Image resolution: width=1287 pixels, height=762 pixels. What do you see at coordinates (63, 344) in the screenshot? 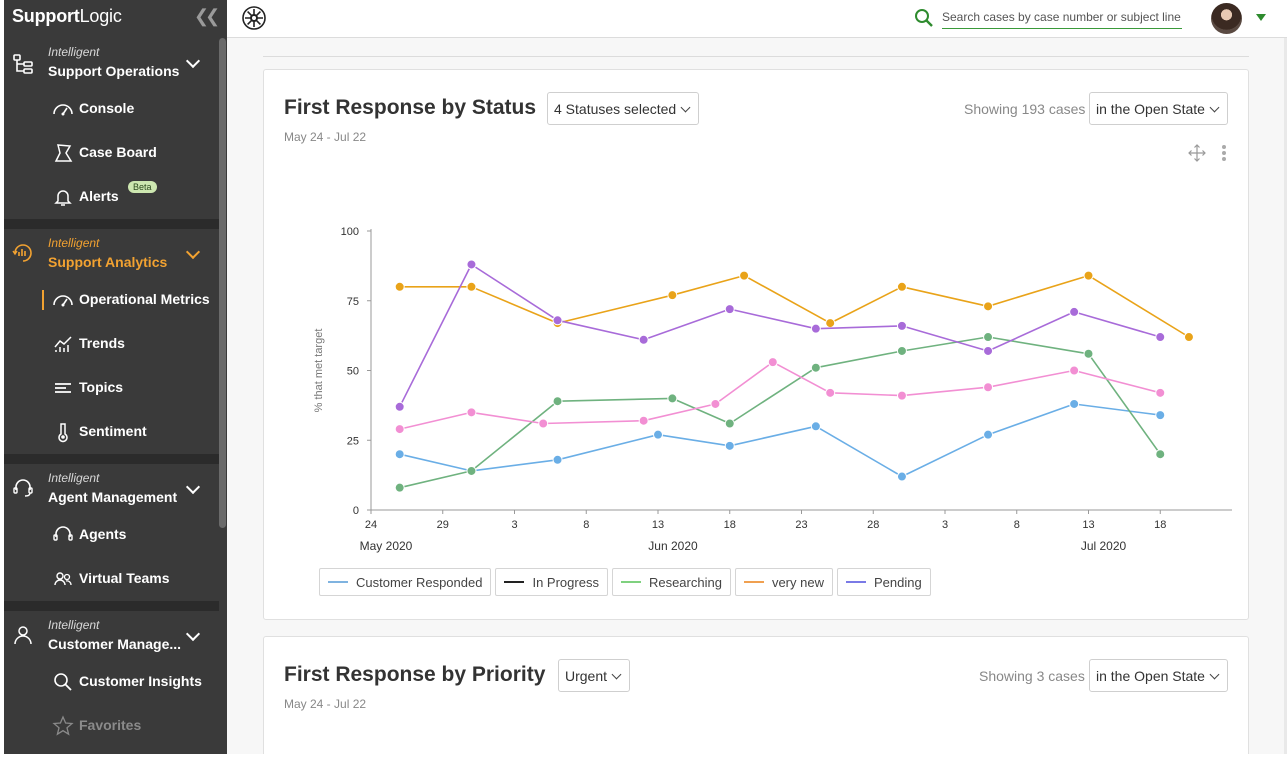
I see `trend-chart-icon` at bounding box center [63, 344].